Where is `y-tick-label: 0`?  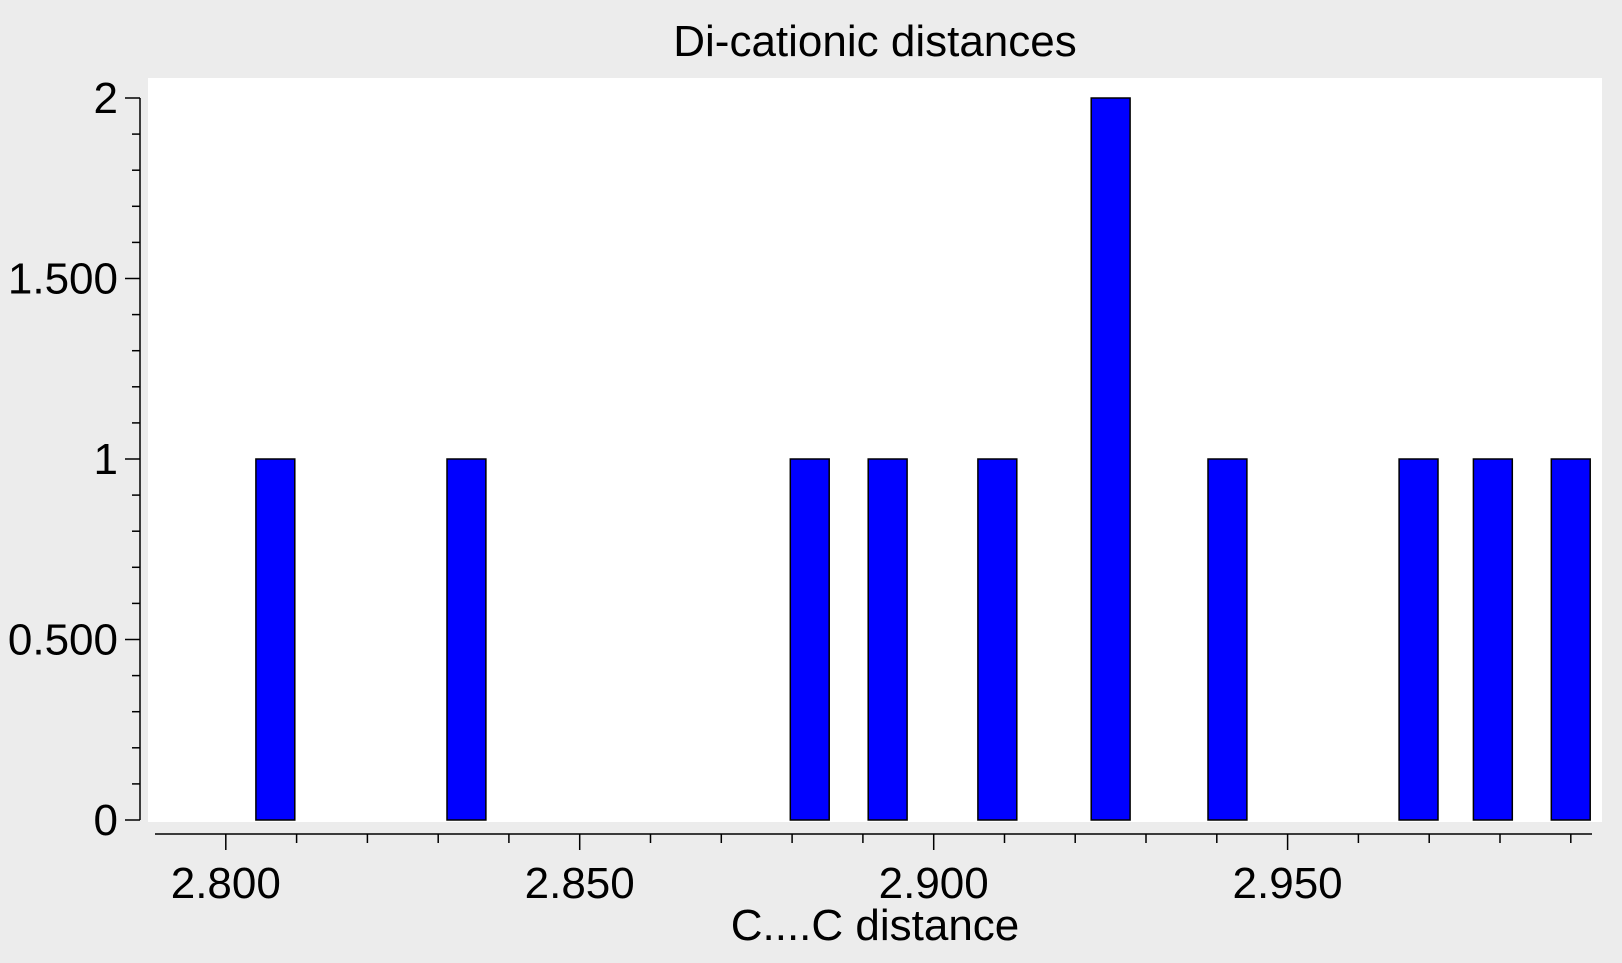 y-tick-label: 0 is located at coordinates (106, 820).